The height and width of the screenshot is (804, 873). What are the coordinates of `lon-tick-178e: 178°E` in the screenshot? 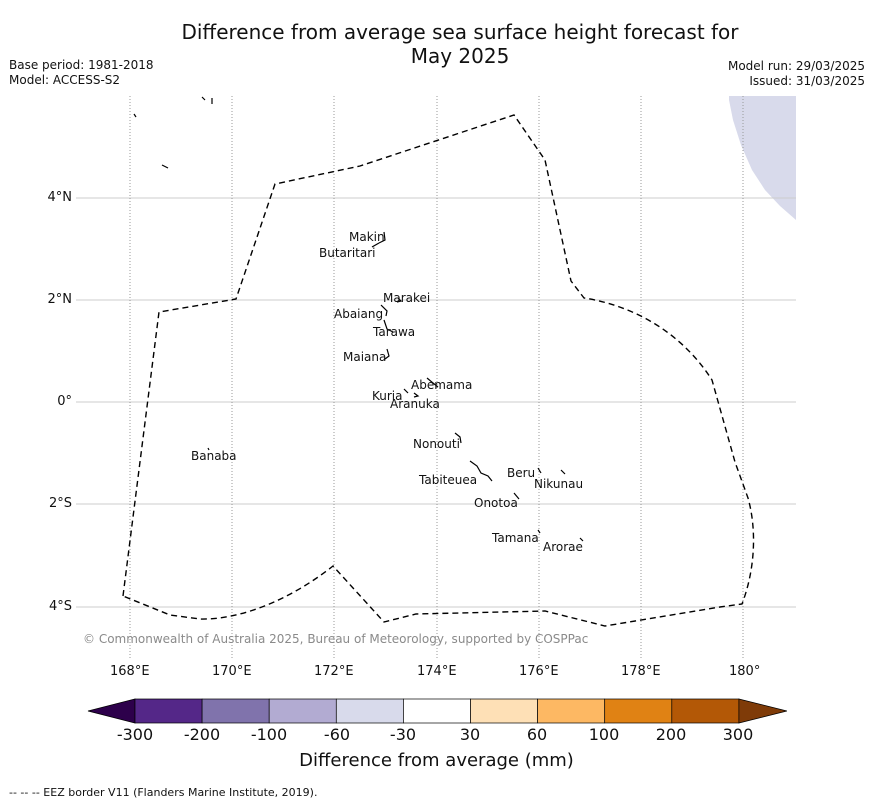 It's located at (641, 671).